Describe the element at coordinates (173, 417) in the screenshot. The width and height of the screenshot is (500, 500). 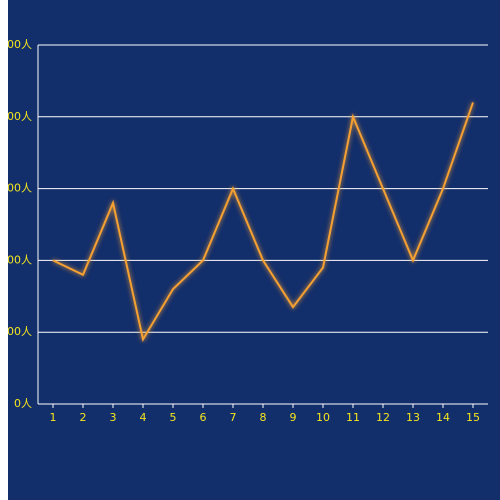
I see `x-tick-label: 5` at that location.